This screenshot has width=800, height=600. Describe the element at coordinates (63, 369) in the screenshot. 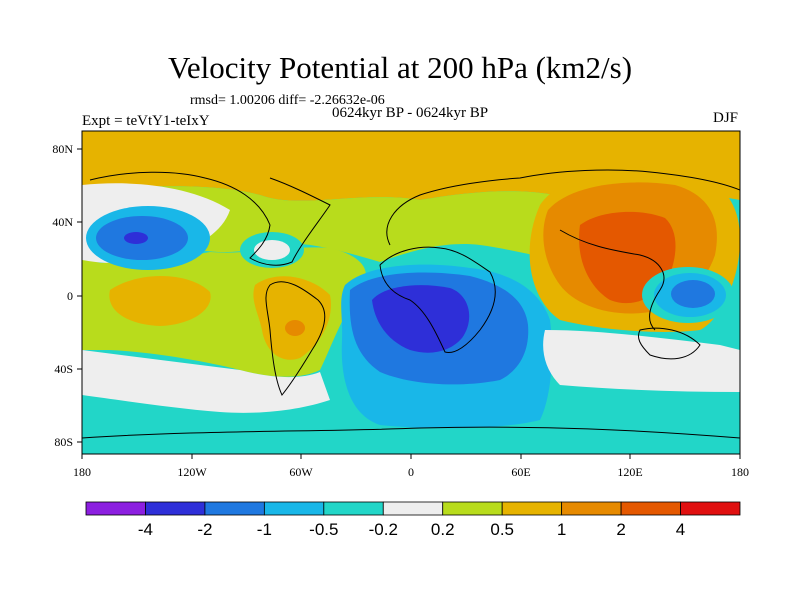

I see `lat-label: 40S` at that location.